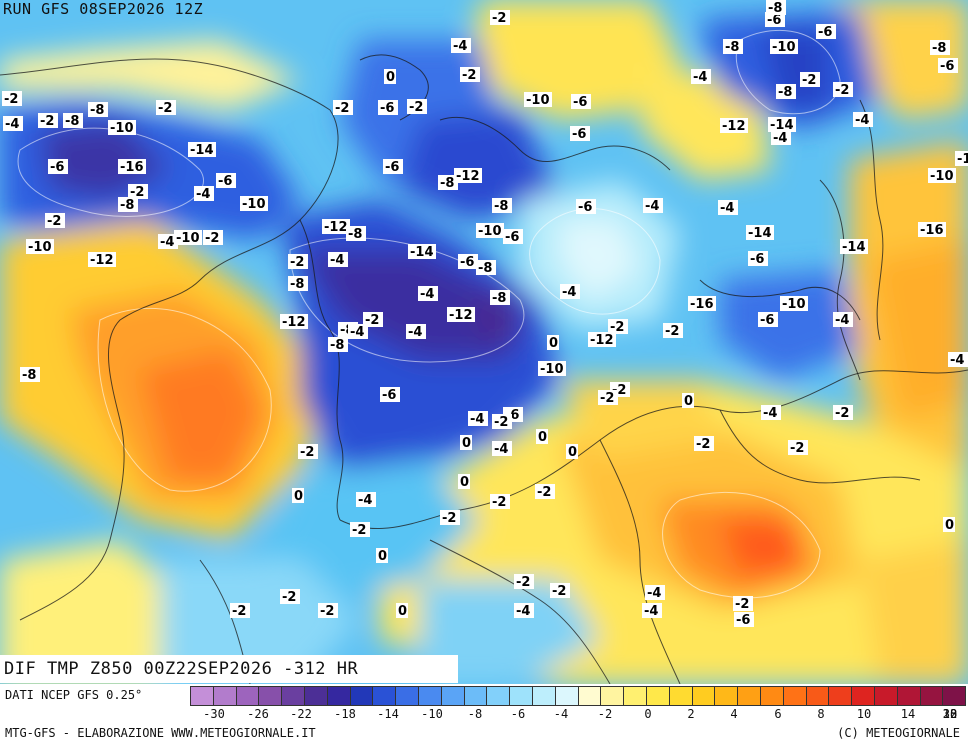  Describe the element at coordinates (103, 9) in the screenshot. I see `run-title: RUN GFS 08SEP2026 12Z` at that location.